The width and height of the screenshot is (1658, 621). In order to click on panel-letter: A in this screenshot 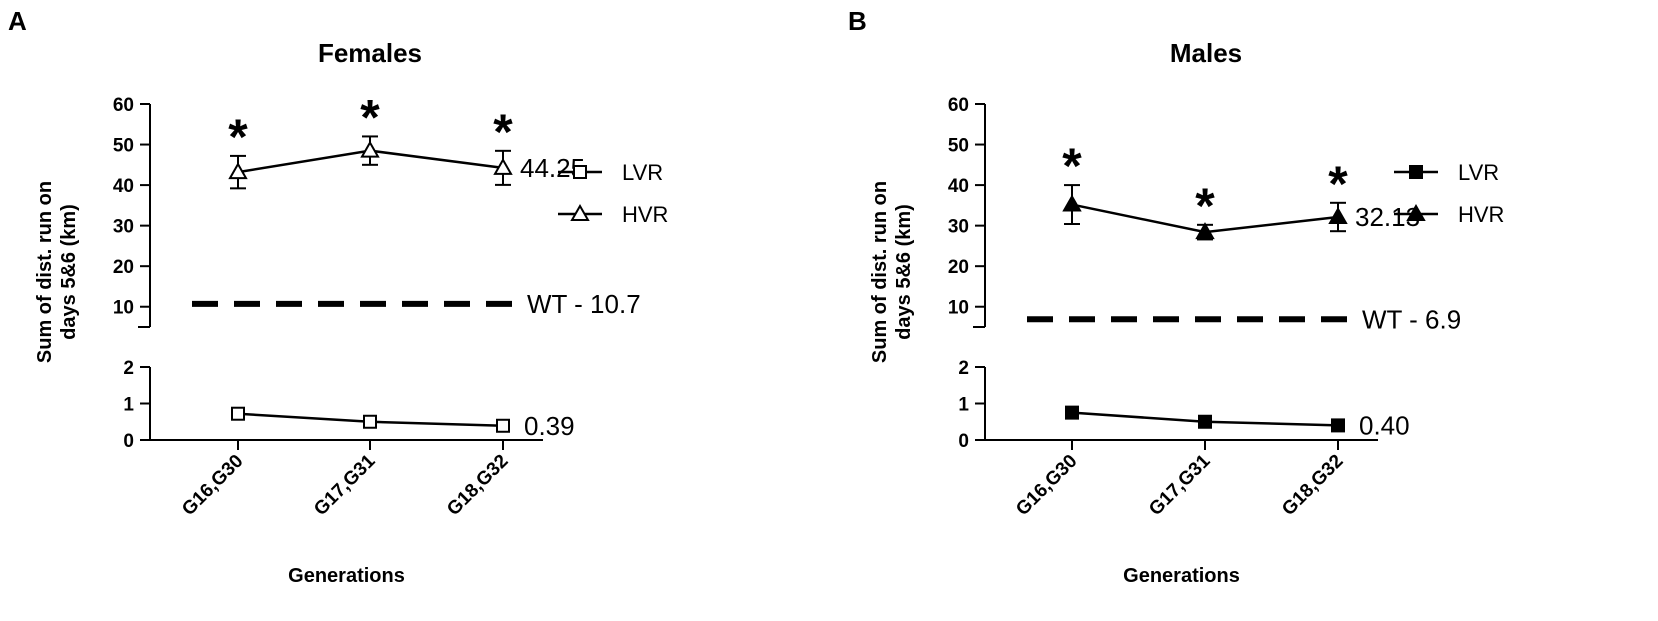, I will do `click(17, 21)`.